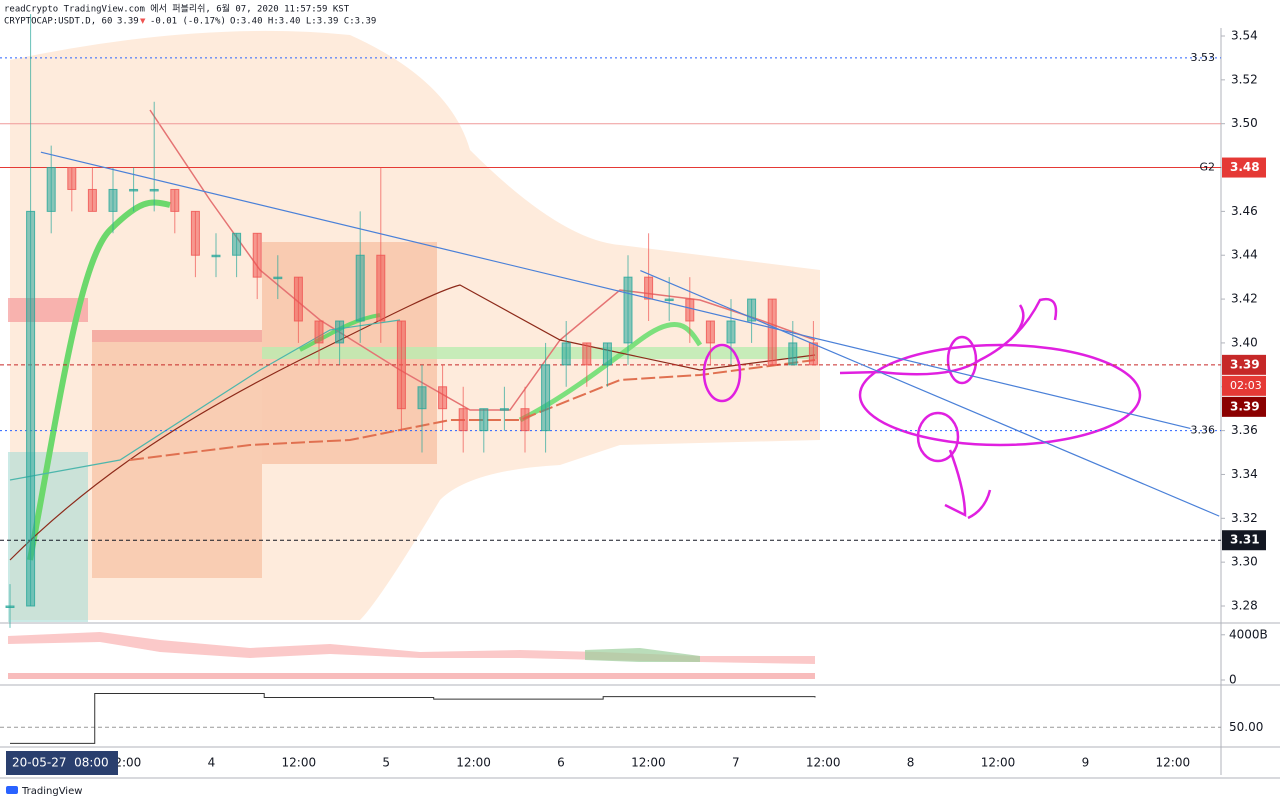  Describe the element at coordinates (1244, 474) in the screenshot. I see `y-tick-label: 3.34` at that location.